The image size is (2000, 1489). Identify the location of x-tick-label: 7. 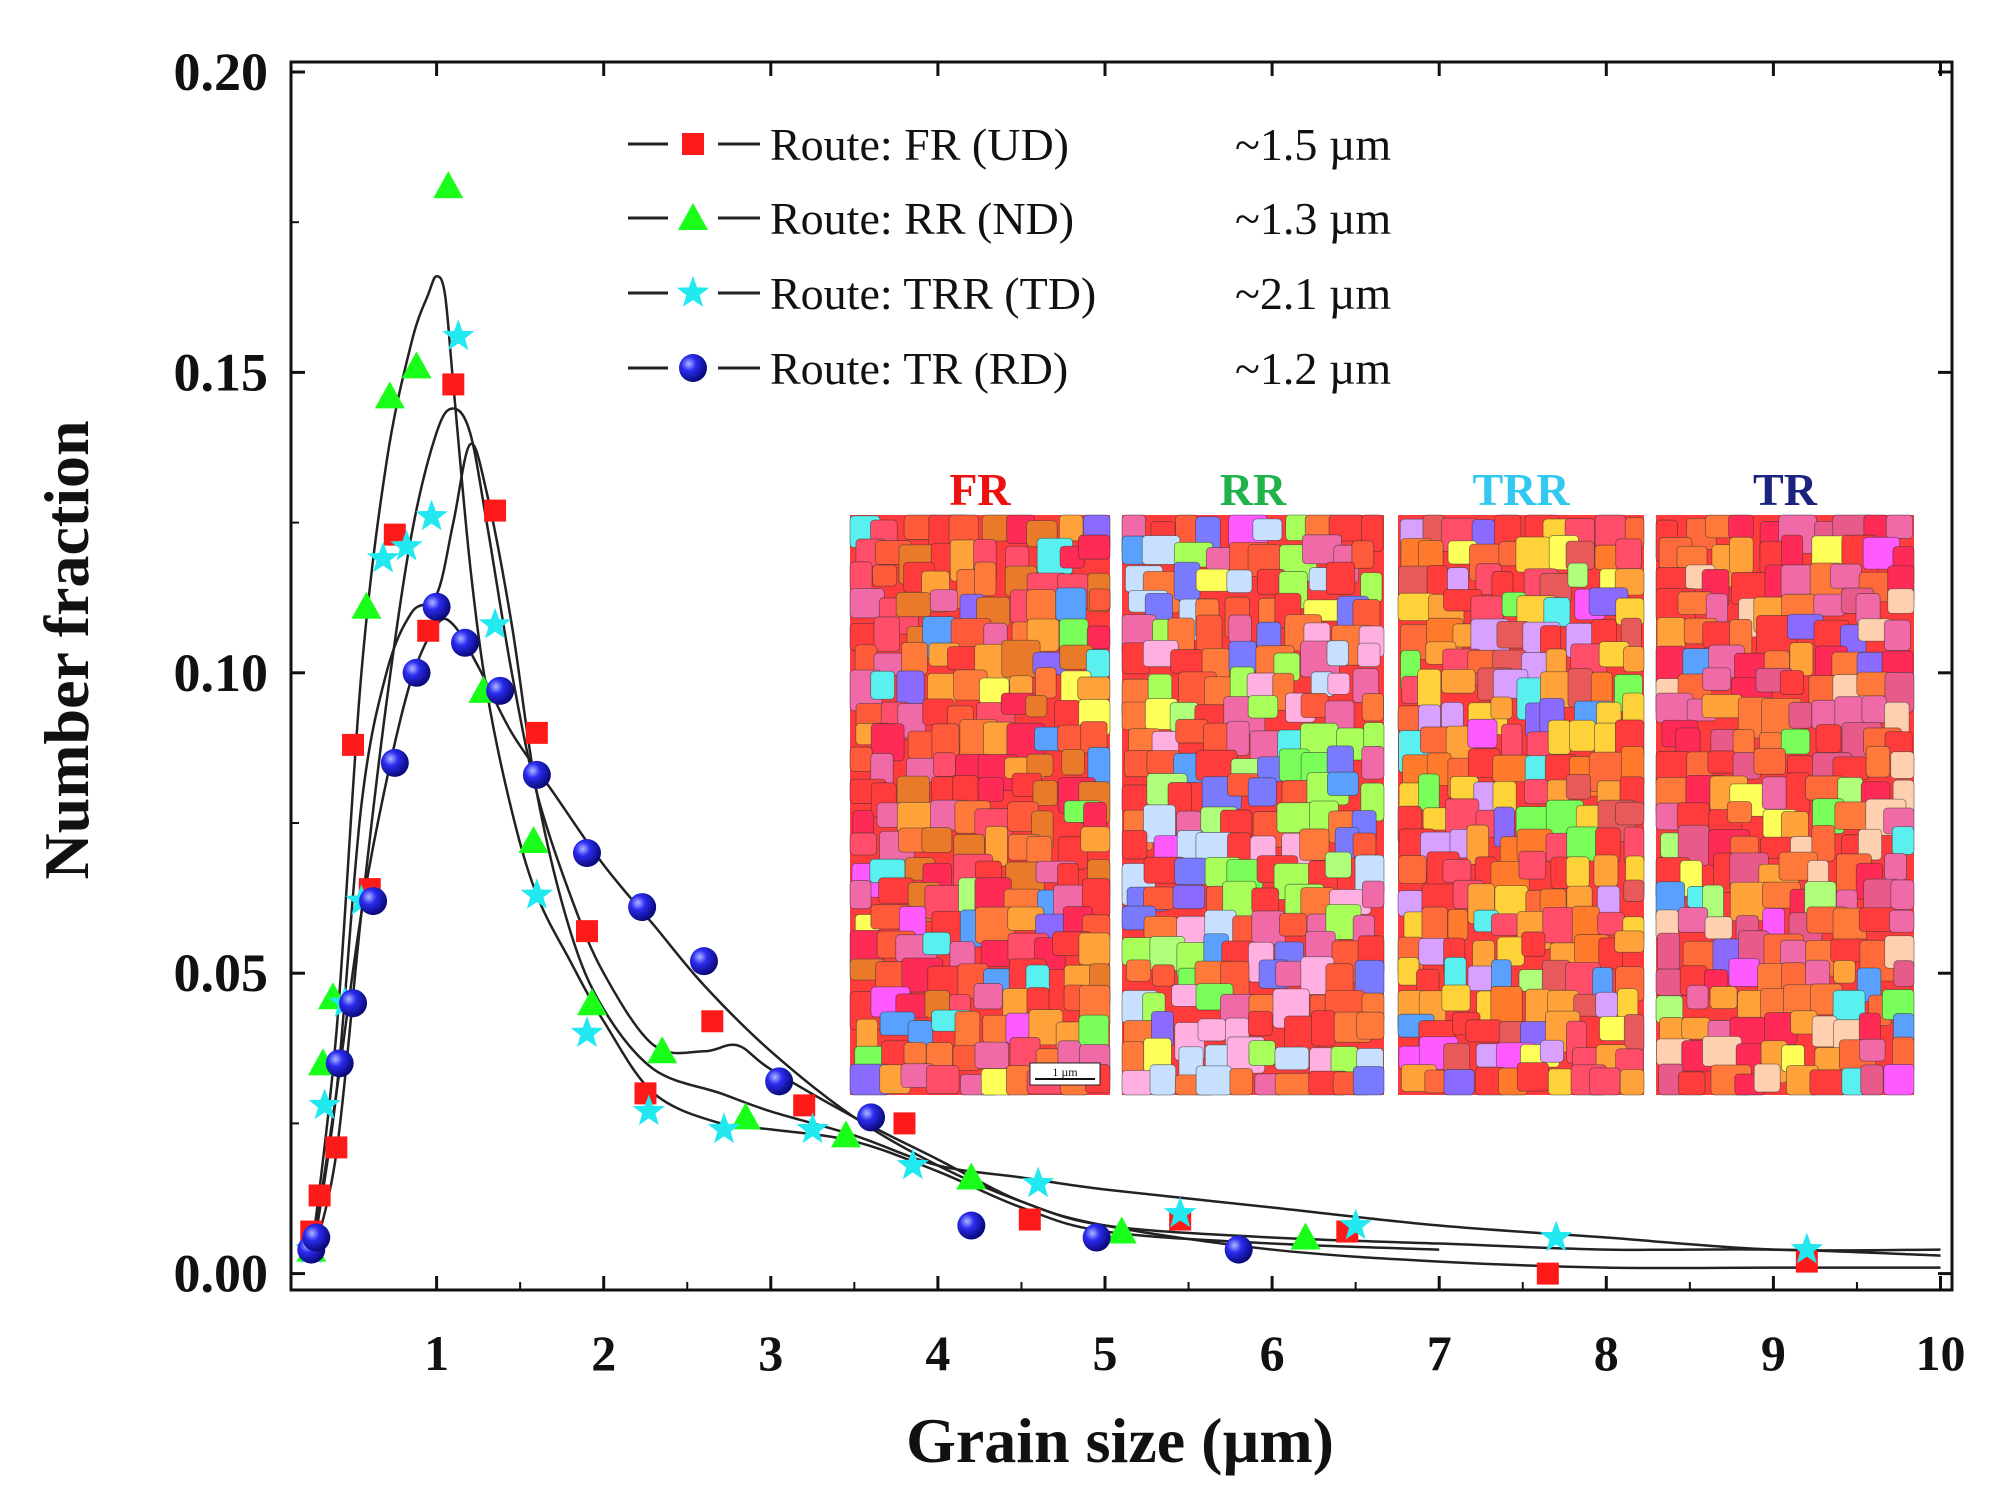
(1439, 1353).